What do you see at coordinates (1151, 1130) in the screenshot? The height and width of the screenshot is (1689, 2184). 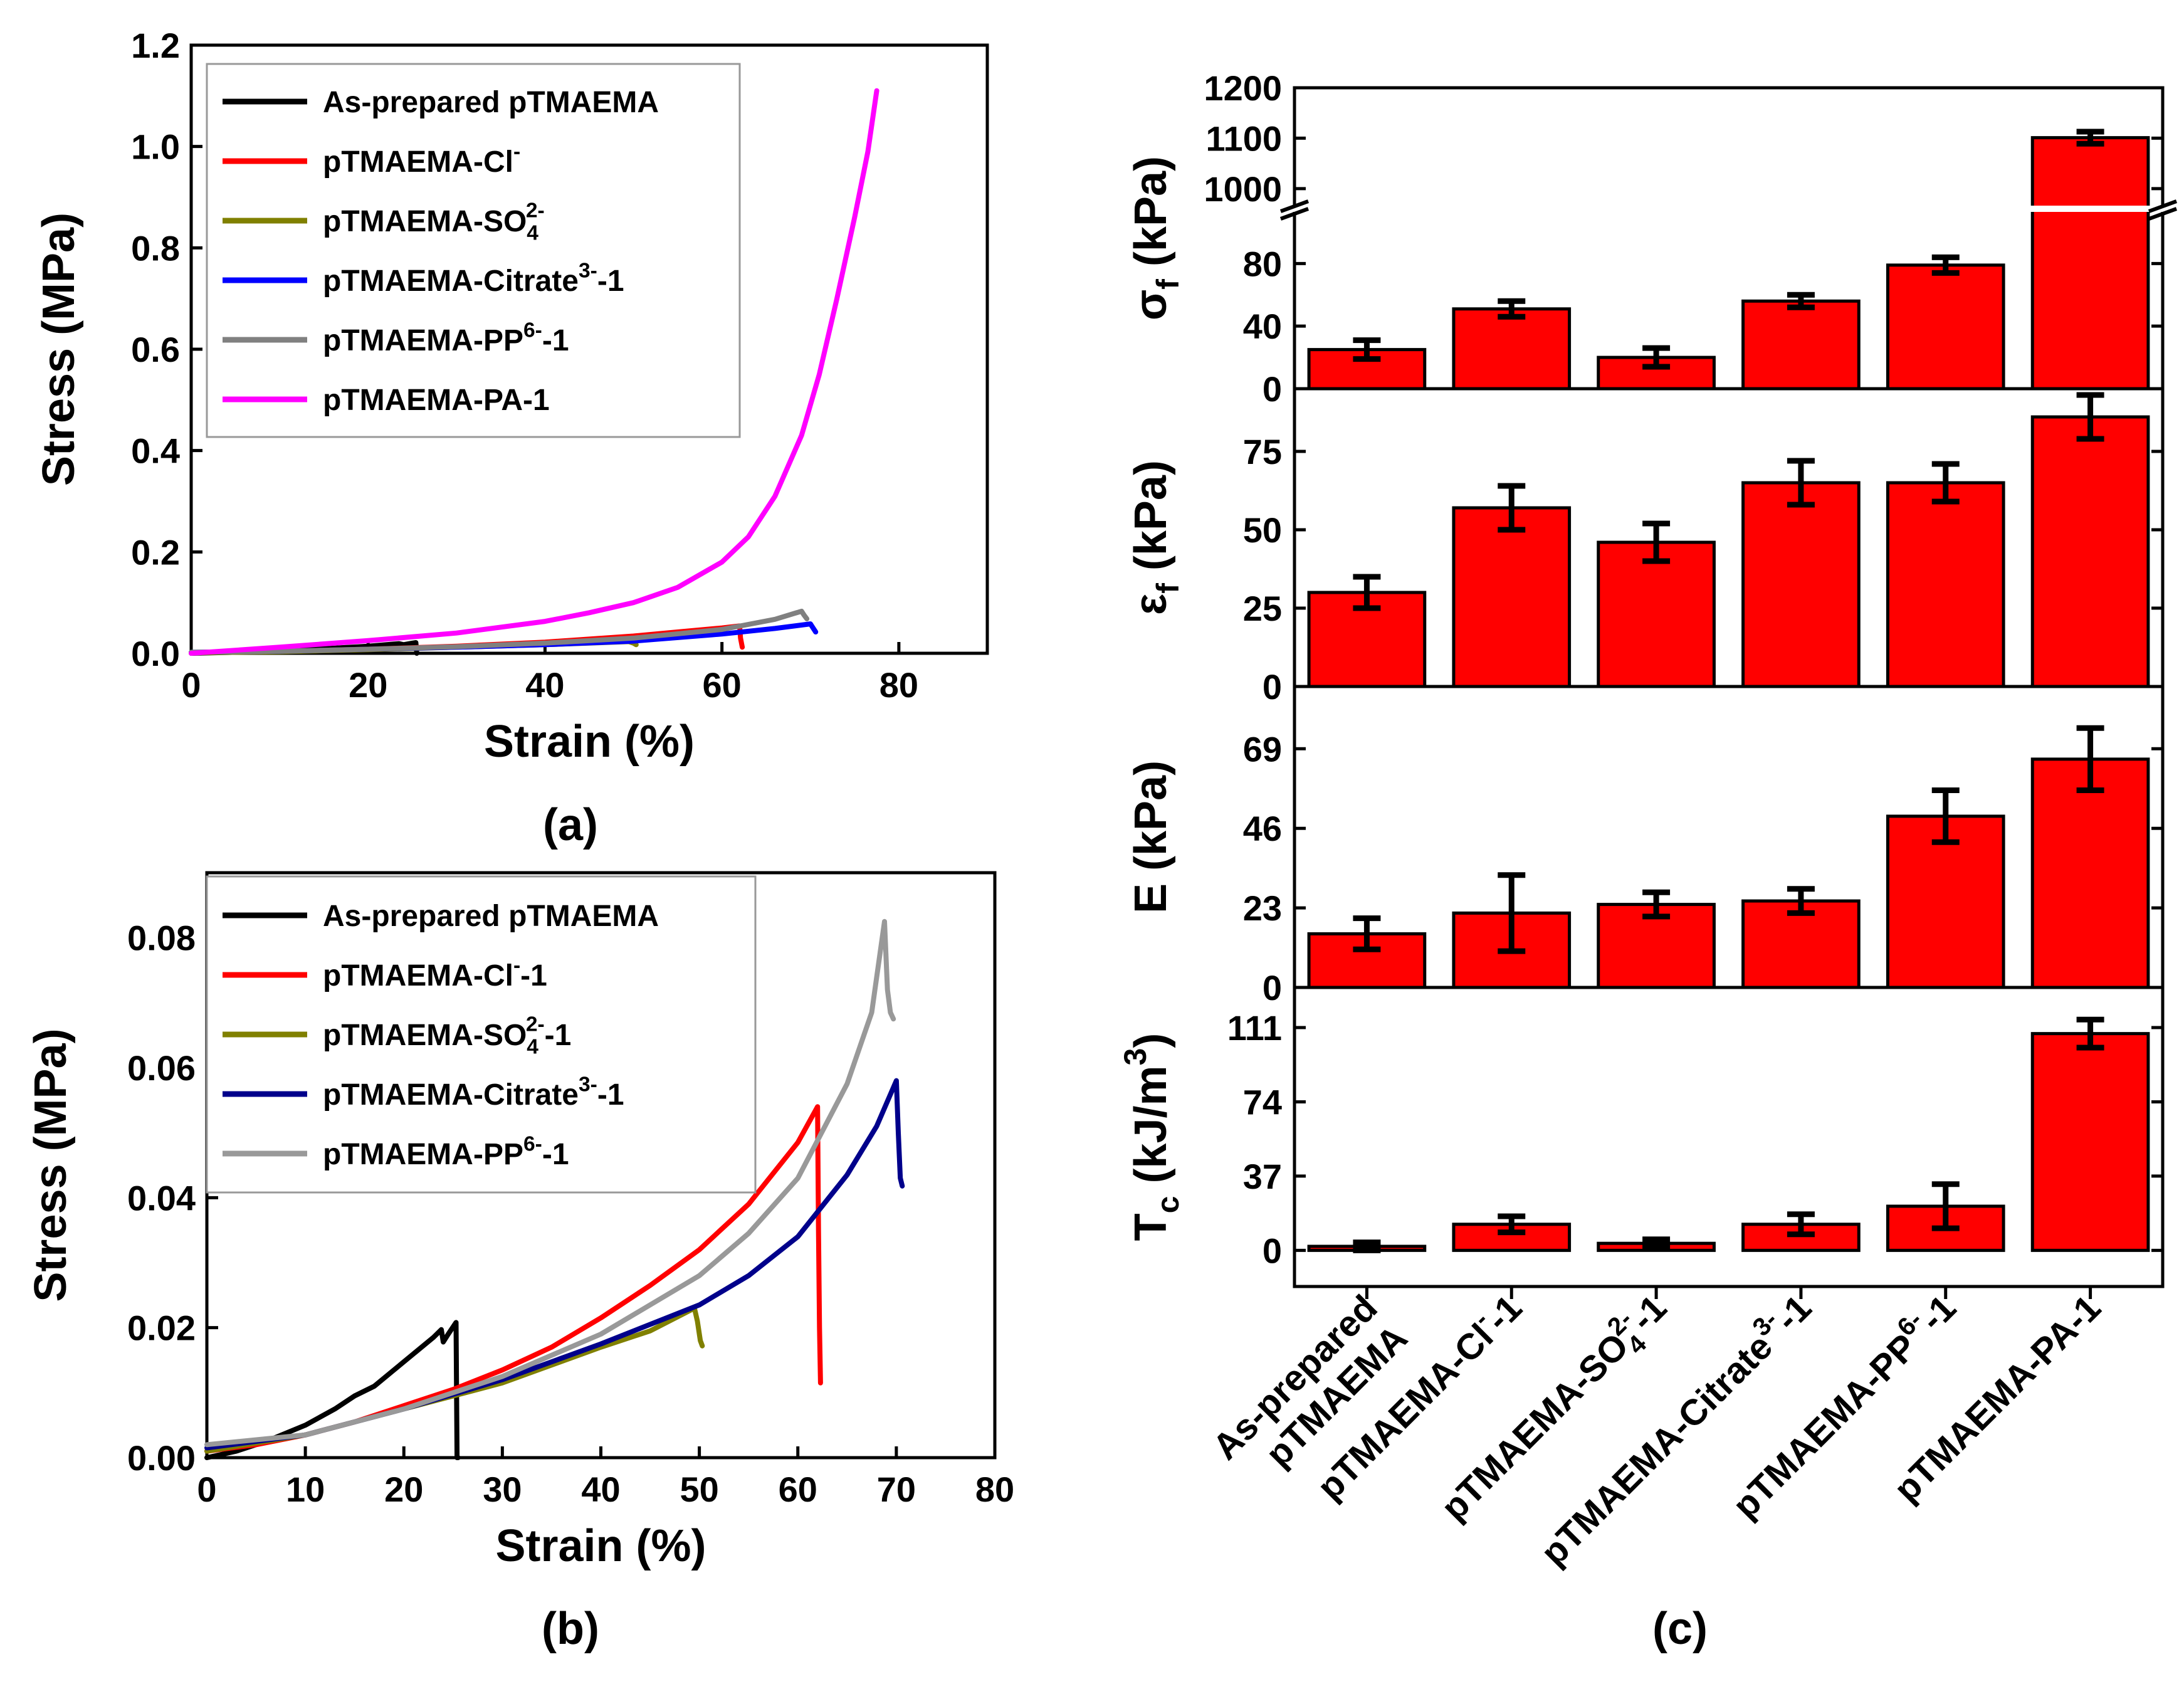 I see `label-tail: (kJ/m` at bounding box center [1151, 1130].